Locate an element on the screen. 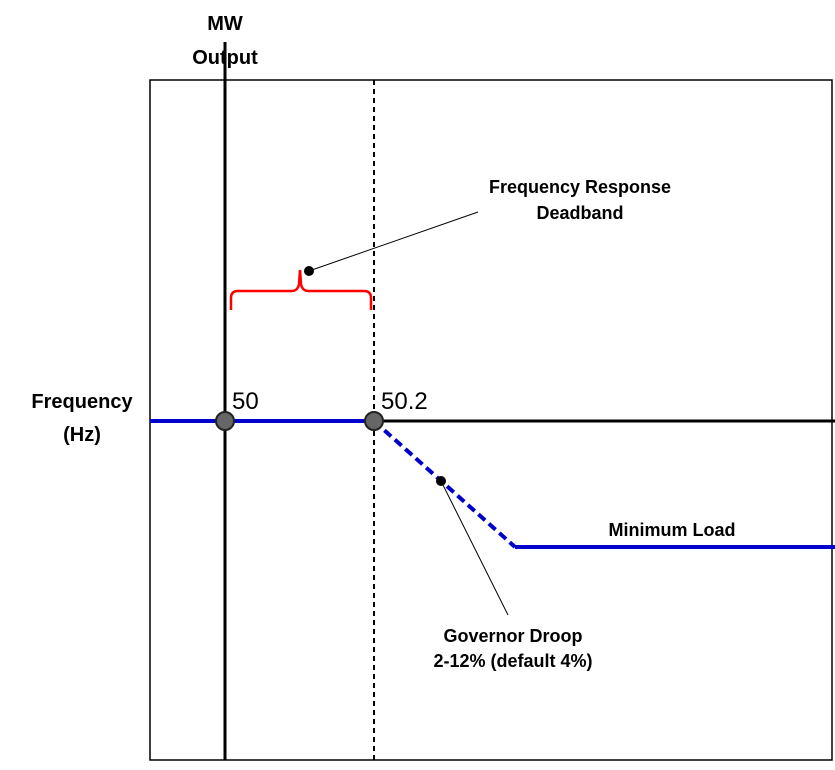  droop-label-line1: Governor Droop is located at coordinates (512, 636).